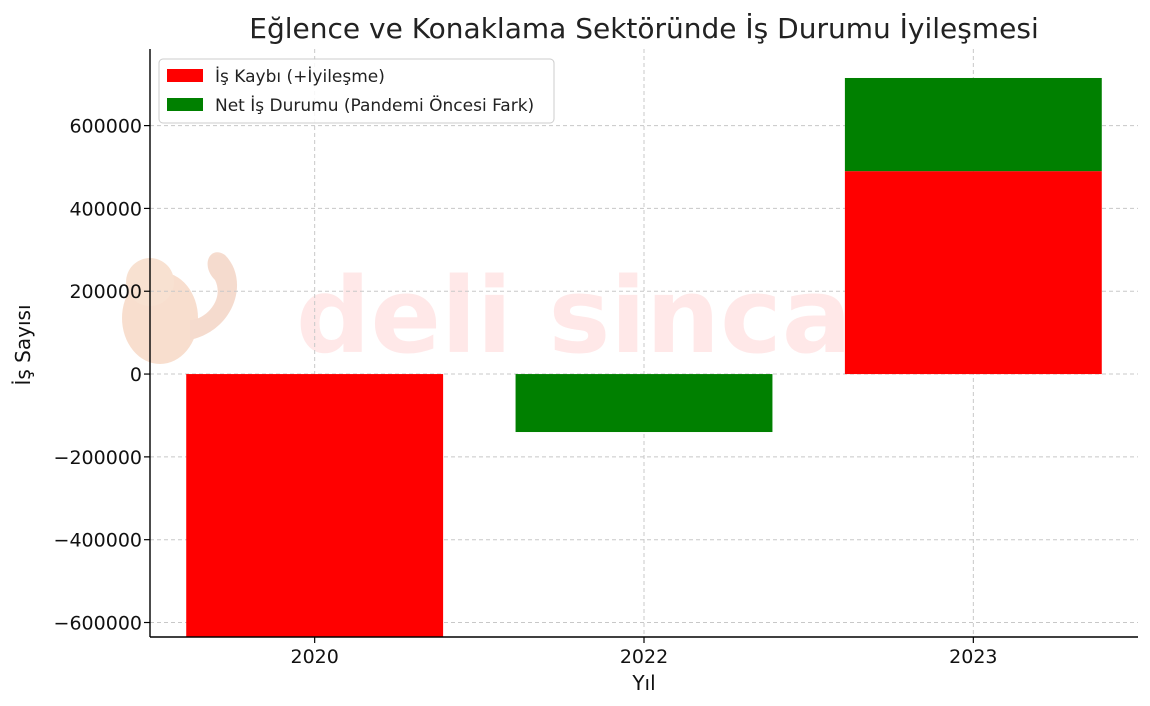 The image size is (1150, 706). What do you see at coordinates (315, 505) in the screenshot?
I see `bar-2020` at bounding box center [315, 505].